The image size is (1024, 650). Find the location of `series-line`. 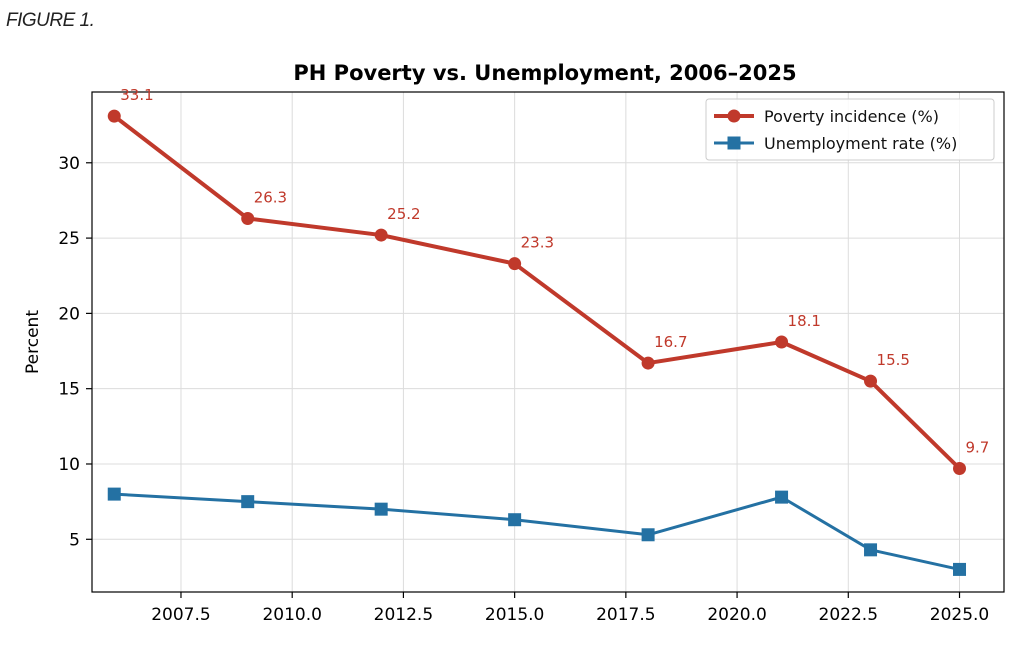

series-line is located at coordinates (537, 531).